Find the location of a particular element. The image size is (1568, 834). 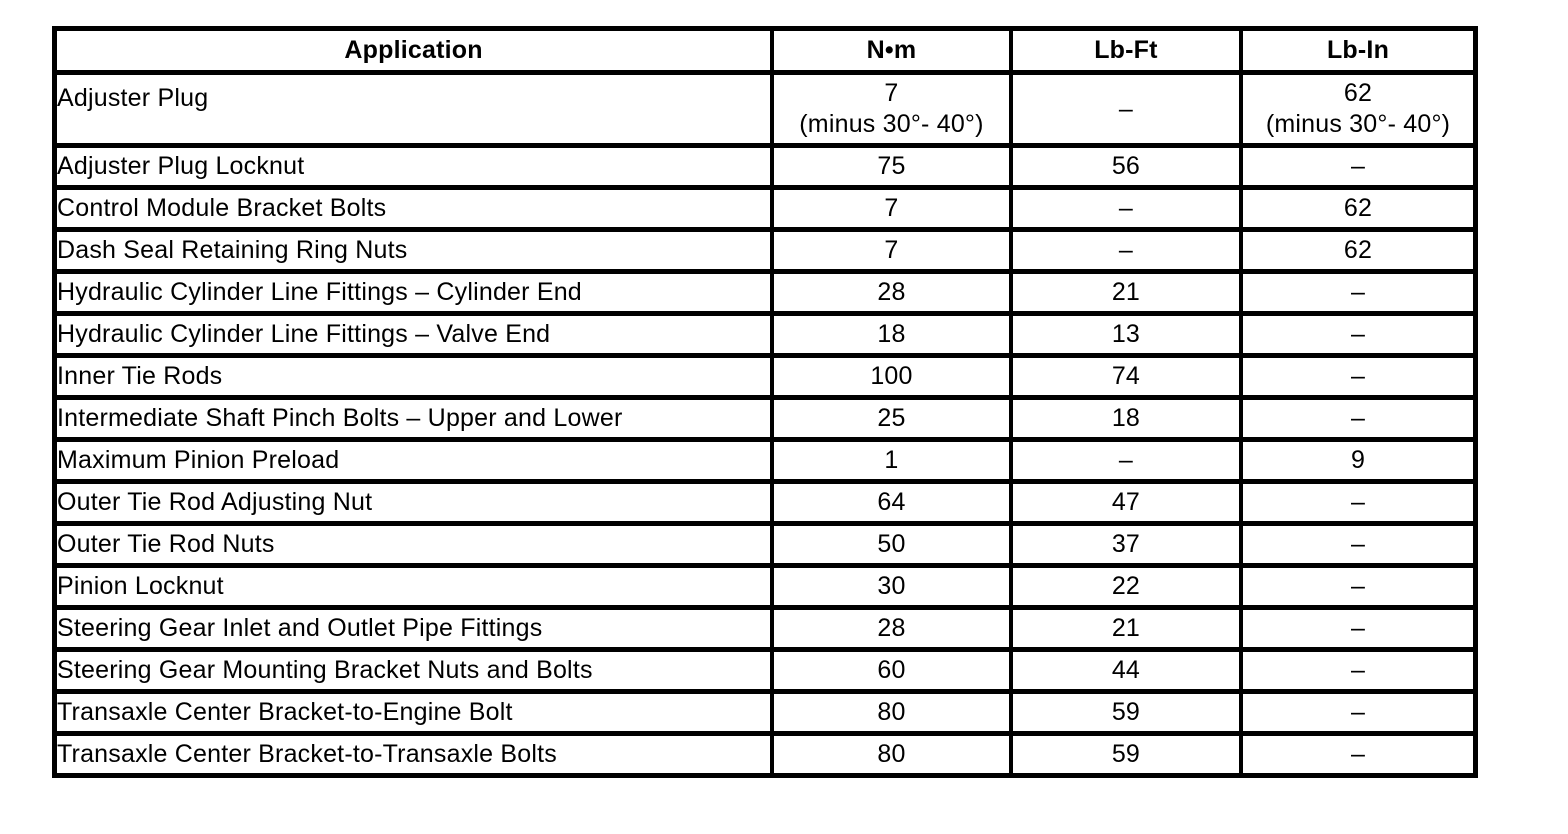

table-row: Dash Seal Retaining Ring Nuts 7 – 62 is located at coordinates (765, 250).